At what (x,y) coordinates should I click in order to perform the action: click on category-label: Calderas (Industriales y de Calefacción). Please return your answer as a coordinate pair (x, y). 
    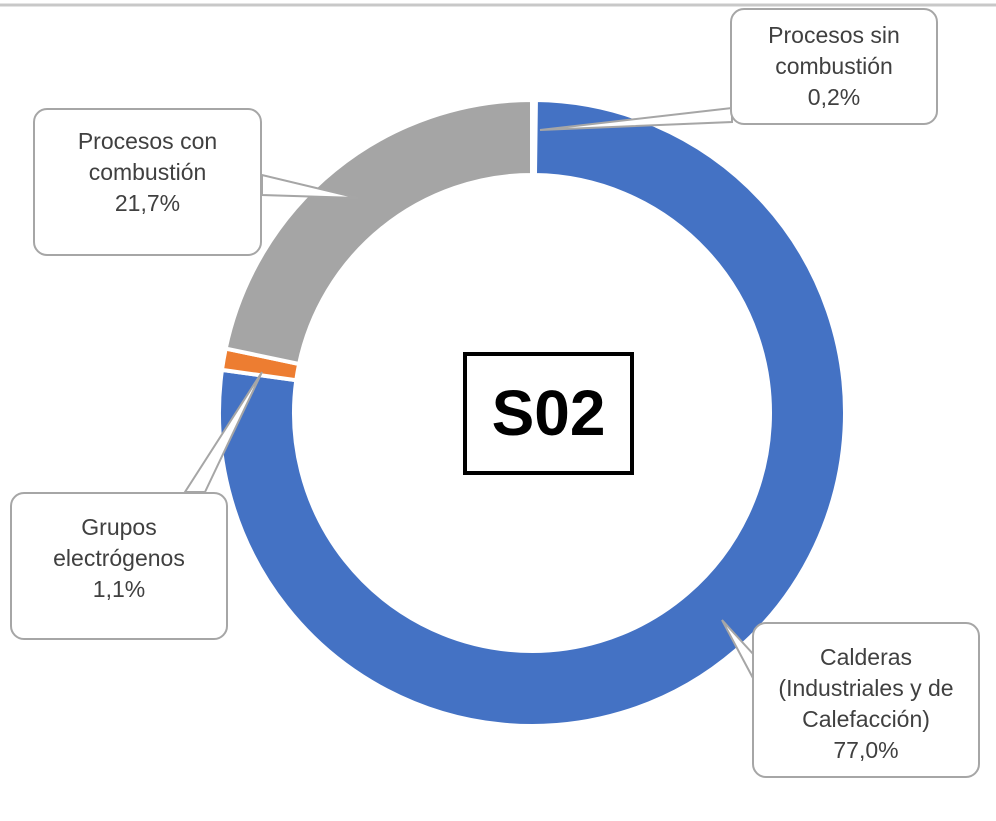
    Looking at the image, I should click on (866, 688).